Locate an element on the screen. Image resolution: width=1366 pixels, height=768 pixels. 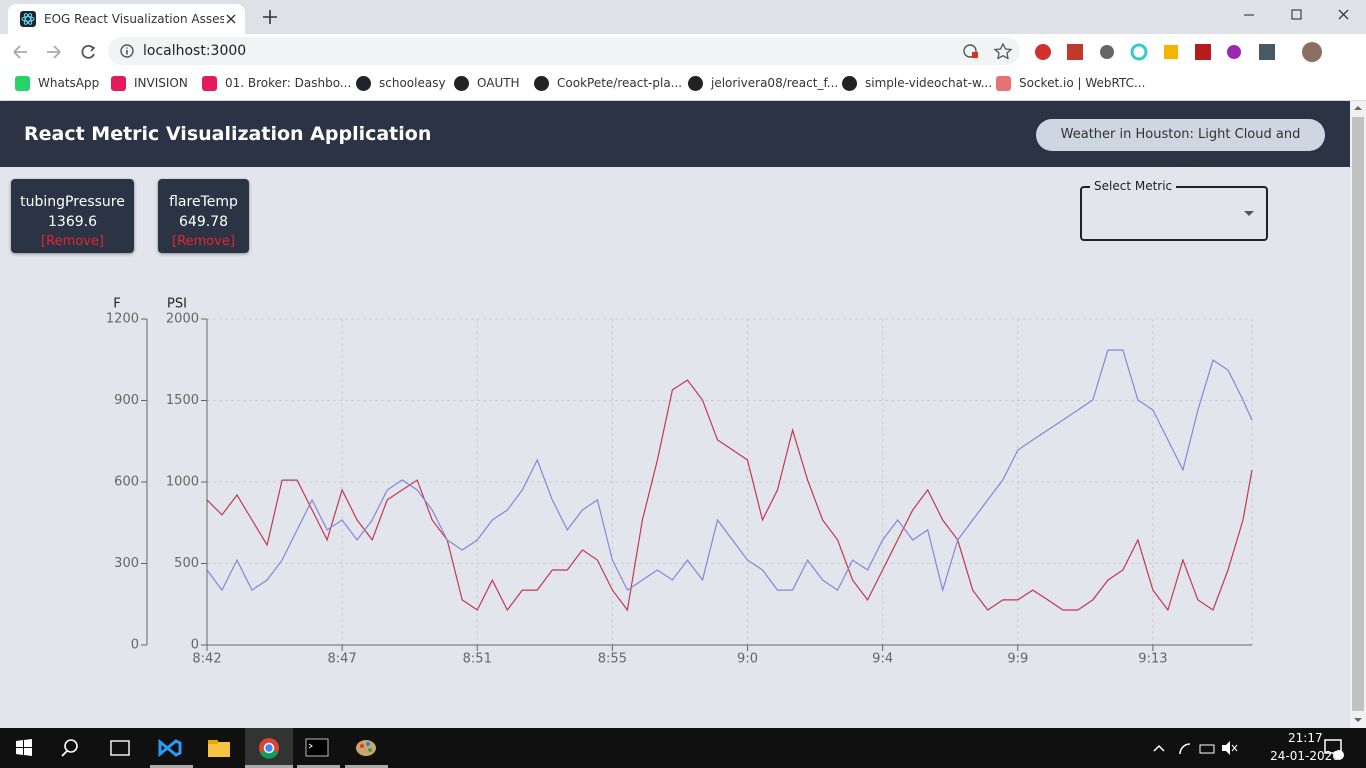
metric-card: flareTemp 649.78 [Remove] is located at coordinates (203, 216).